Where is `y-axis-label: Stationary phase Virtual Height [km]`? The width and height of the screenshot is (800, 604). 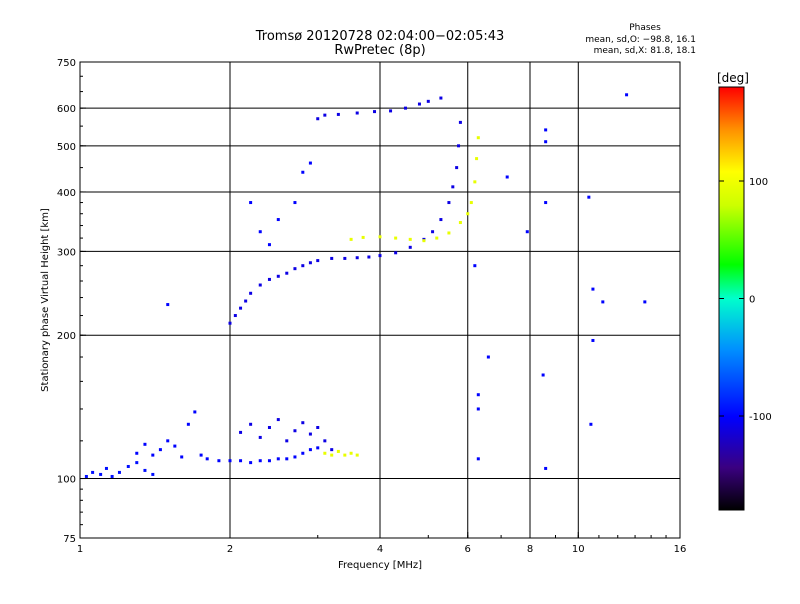 y-axis-label: Stationary phase Virtual Height [km] is located at coordinates (45, 300).